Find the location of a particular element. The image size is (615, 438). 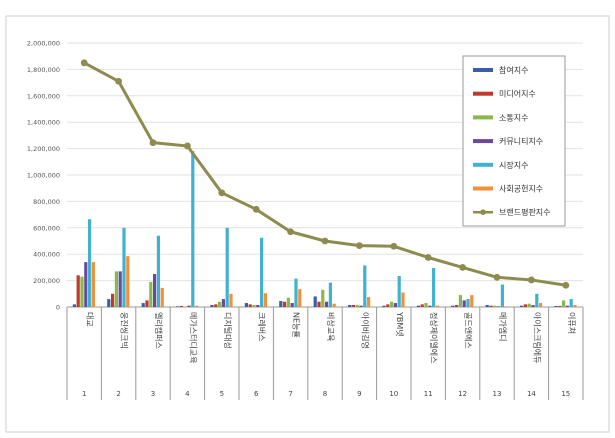

y-tick-label: 1,400,000 is located at coordinates (43, 123).